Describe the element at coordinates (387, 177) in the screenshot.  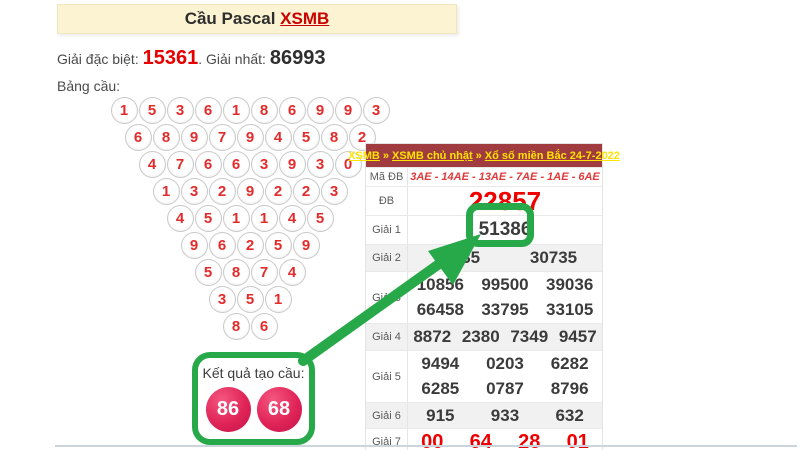
I see `row-label: Mã ĐB` at that location.